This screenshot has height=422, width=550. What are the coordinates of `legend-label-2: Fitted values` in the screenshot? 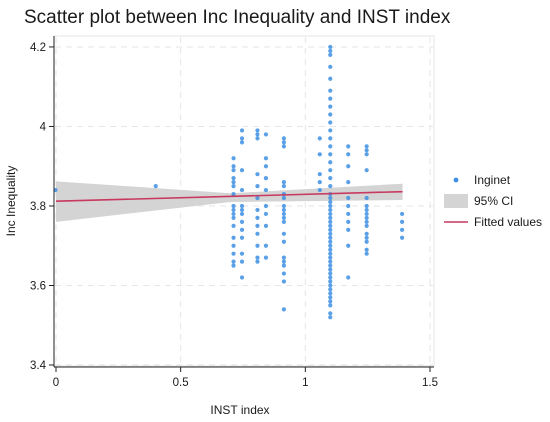 It's located at (508, 222).